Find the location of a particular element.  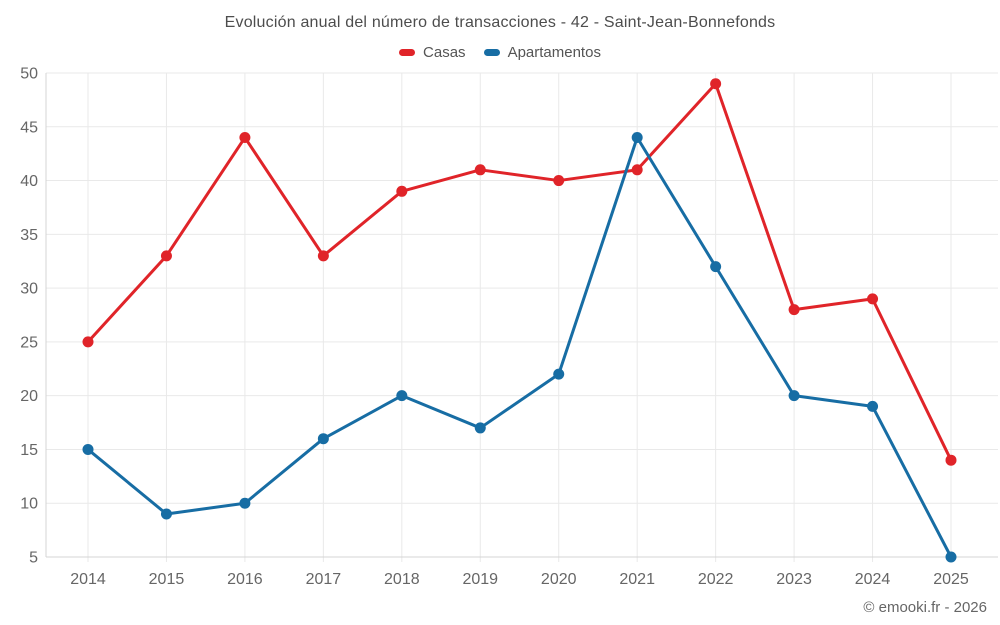

x-axis-tick-label: 2025 is located at coordinates (951, 579).